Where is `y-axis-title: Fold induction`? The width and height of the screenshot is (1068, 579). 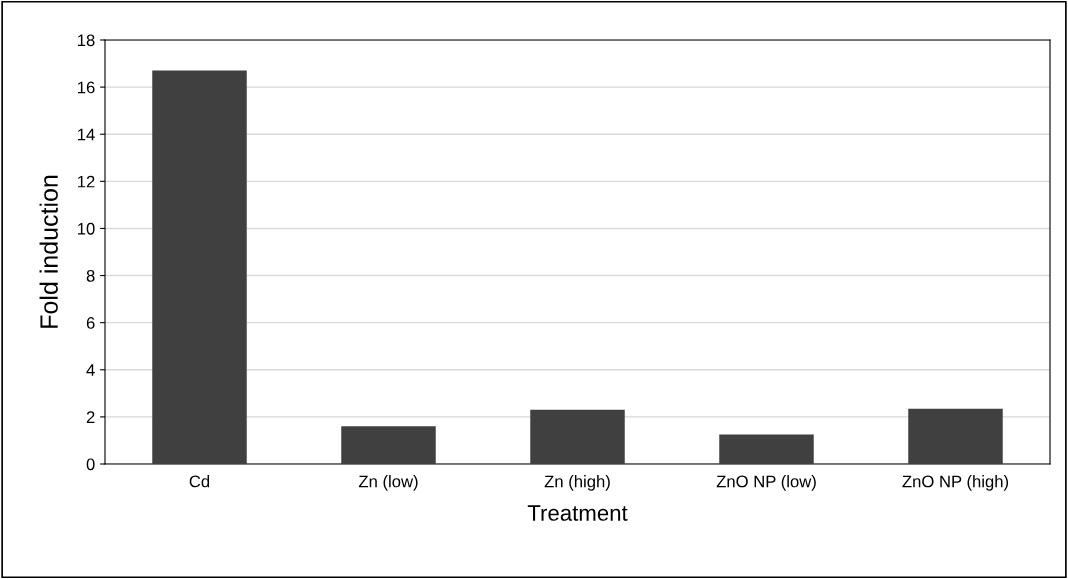
y-axis-title: Fold induction is located at coordinates (48, 251).